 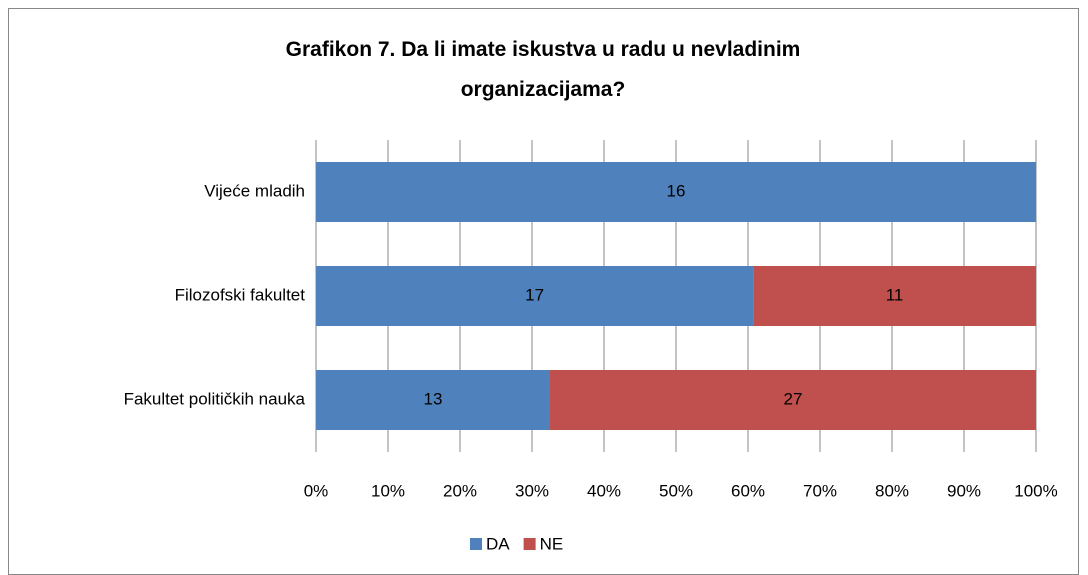 I want to click on legend-label: NE, so click(x=552, y=543).